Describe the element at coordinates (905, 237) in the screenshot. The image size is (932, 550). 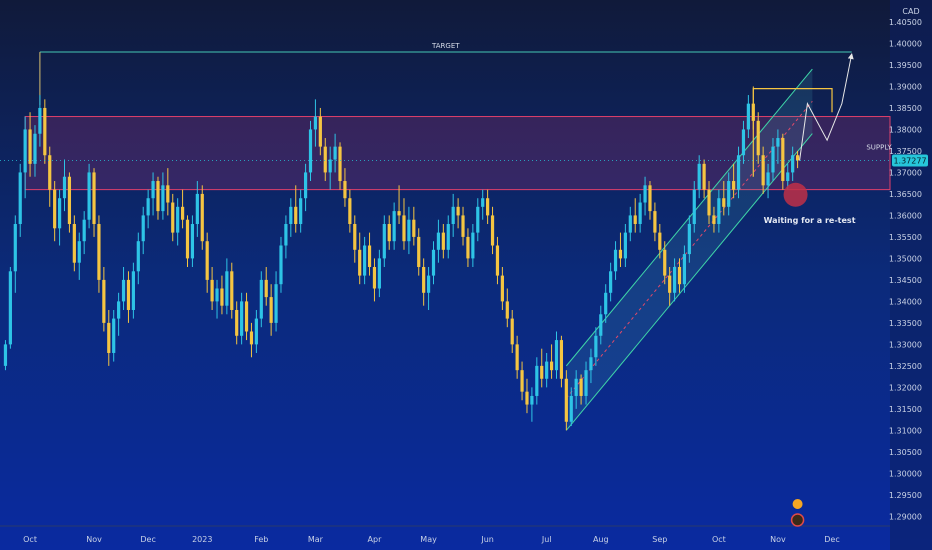
I see `price-tick-label: 1.35500` at that location.